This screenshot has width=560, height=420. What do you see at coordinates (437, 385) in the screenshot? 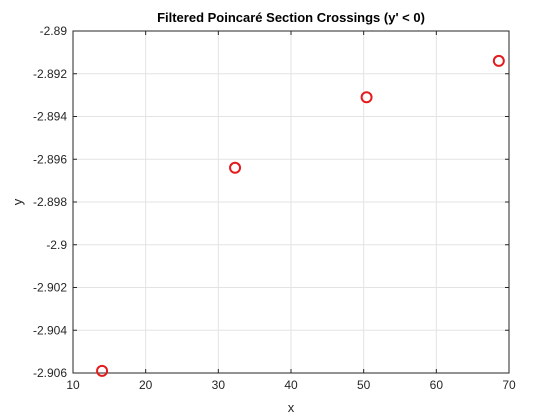
I see `x-tick-label: 60` at bounding box center [437, 385].